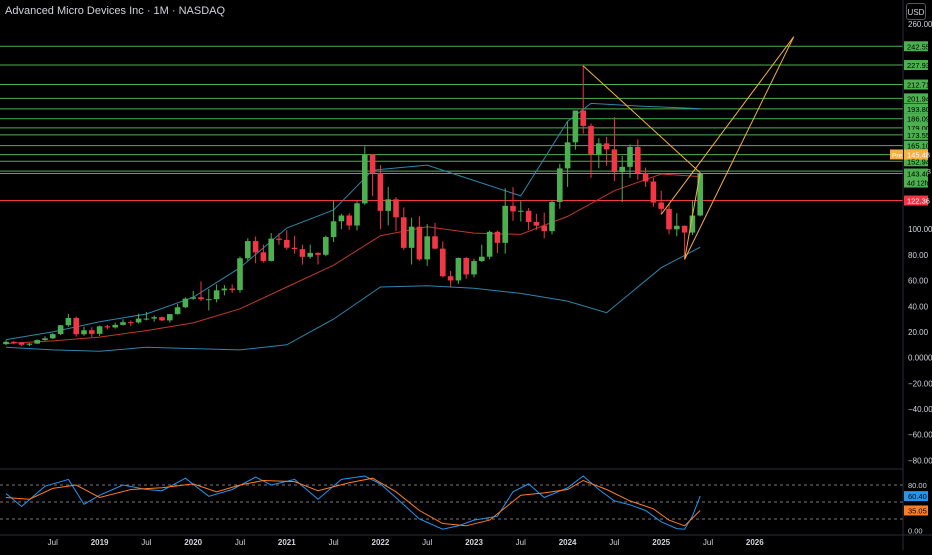 The height and width of the screenshot is (555, 932). I want to click on pre-badge-bg, so click(896, 154).